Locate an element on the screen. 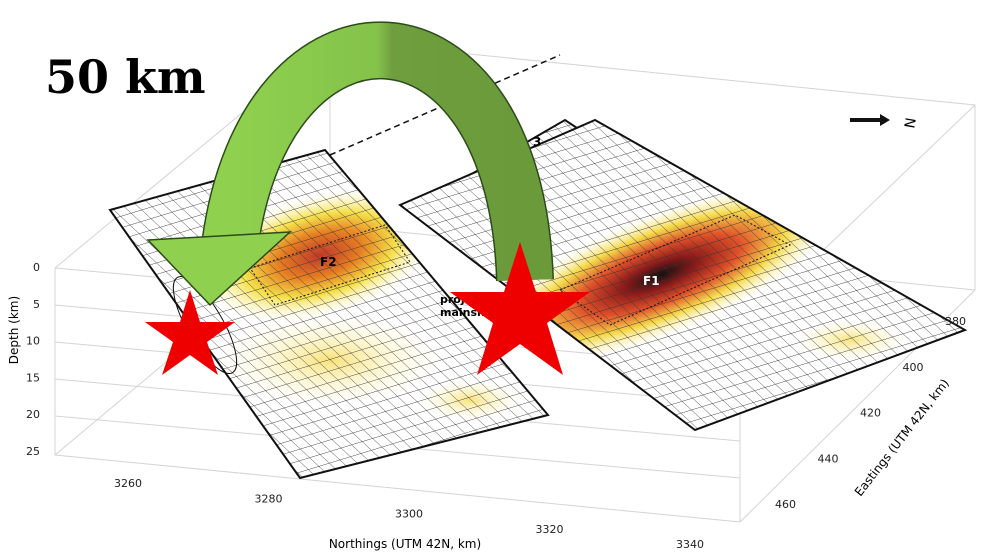 The width and height of the screenshot is (1000, 557). scale-label: 50 km is located at coordinates (125, 77).